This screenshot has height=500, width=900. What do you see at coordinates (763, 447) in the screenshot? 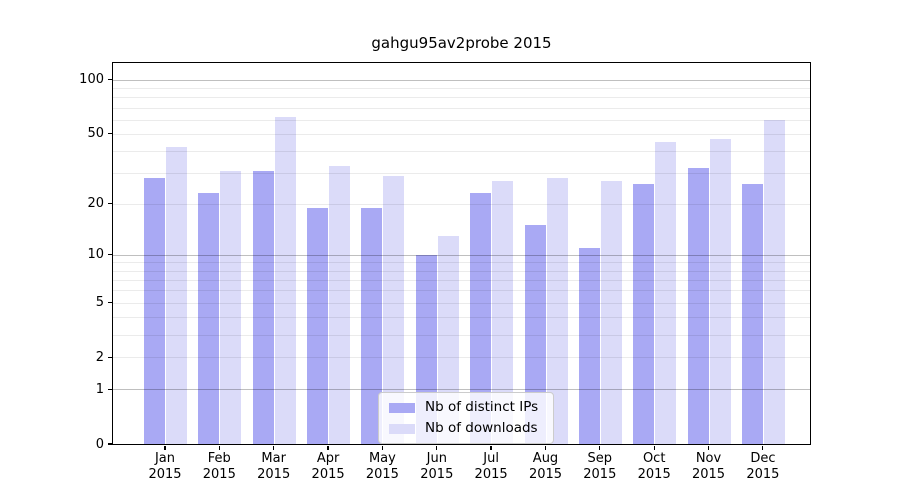
I see `x-axis-tick-dec` at bounding box center [763, 447].